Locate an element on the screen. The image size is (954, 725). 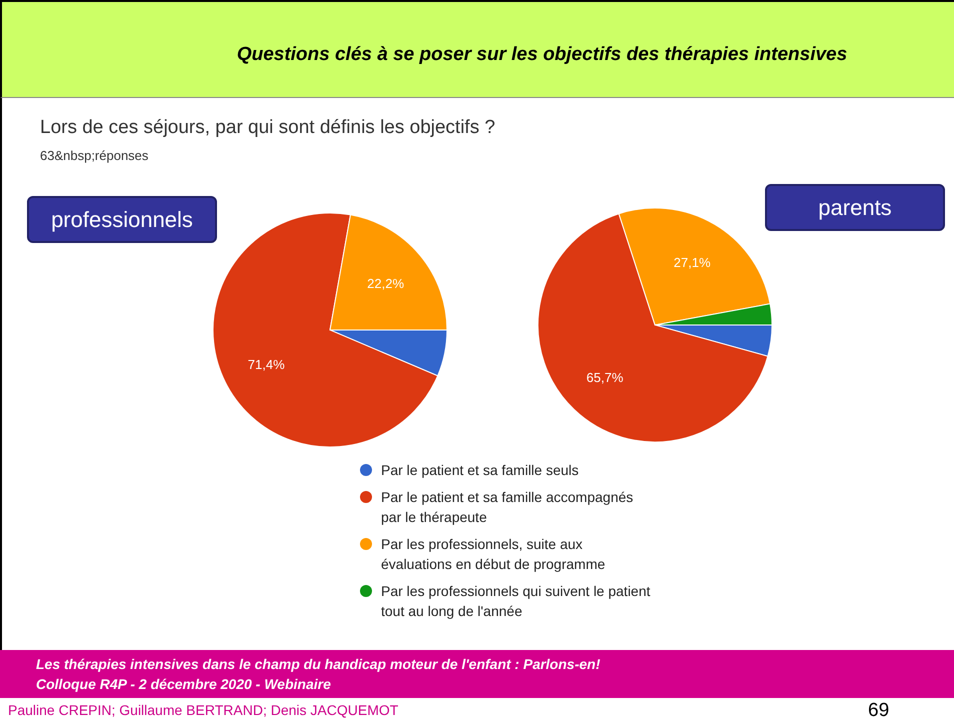
text: Questions clés à se poser sur les objectifs des thérapies intensives is located at coordinates (542, 55).